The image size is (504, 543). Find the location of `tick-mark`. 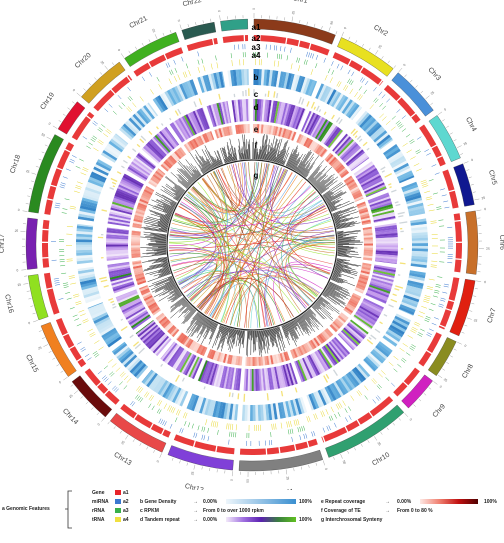

tick-mark is located at coordinates (309, 466).